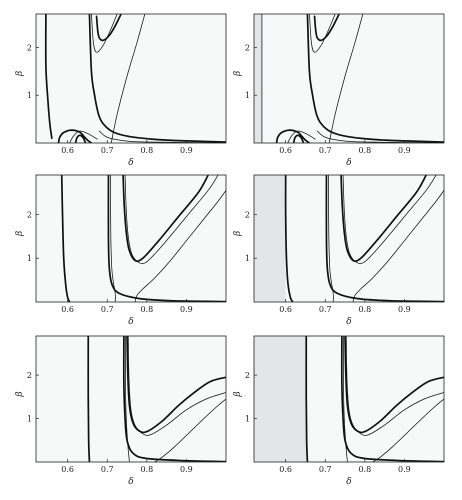 Image resolution: width=462 pixels, height=500 pixels. I want to click on chart-panel-6: 0.6 0.7 0.8 0.9 1 2 δ β, so click(339, 411).